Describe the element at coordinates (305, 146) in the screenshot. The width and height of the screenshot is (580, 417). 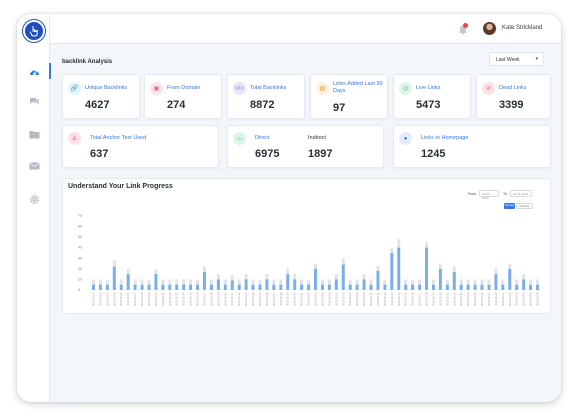
I see `stat-card-direct-indirect: </> Direct 6975 Indirect 1897` at that location.